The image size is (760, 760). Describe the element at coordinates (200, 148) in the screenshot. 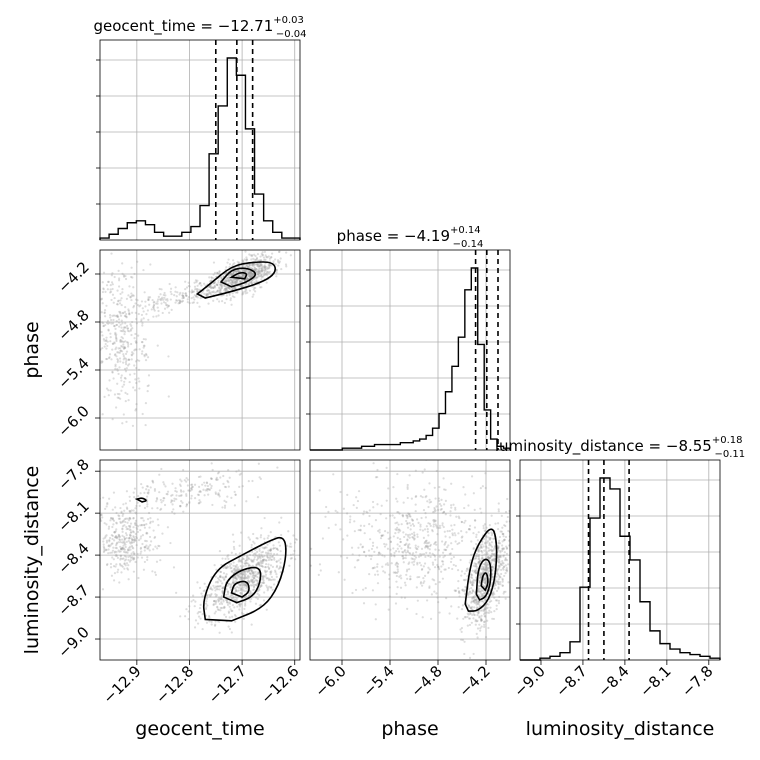

I see `hist-step-geocent_time` at that location.